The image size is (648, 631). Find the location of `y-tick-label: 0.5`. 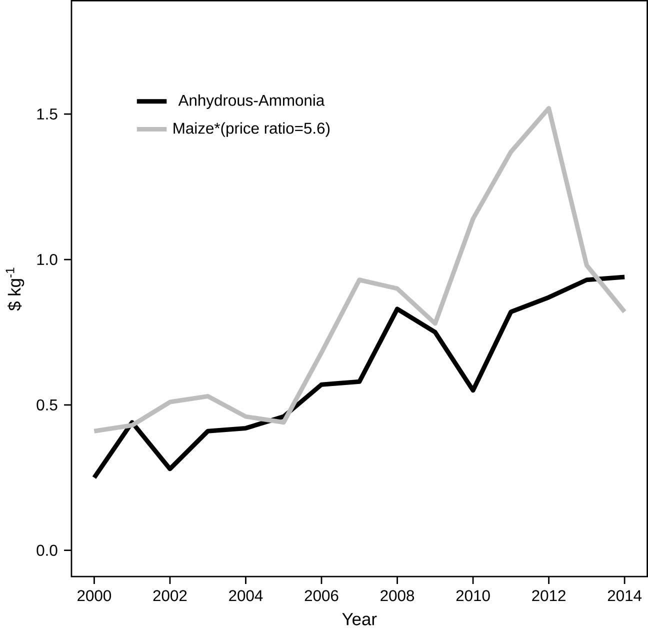

y-tick-label: 0.5 is located at coordinates (47, 404).